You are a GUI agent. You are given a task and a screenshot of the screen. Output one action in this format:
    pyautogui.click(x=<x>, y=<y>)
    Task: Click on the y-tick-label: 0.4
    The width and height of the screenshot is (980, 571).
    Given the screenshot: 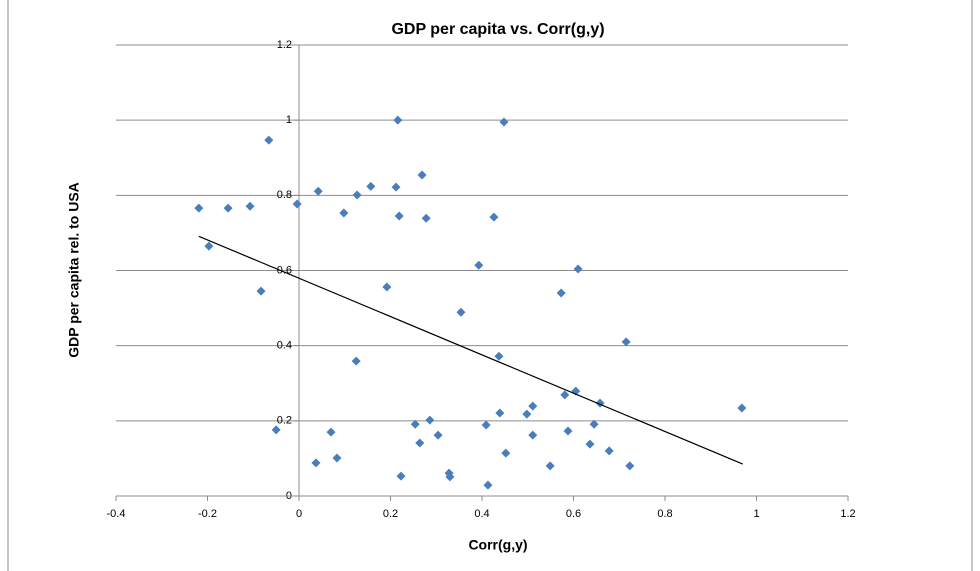 What is the action you would take?
    pyautogui.click(x=284, y=346)
    